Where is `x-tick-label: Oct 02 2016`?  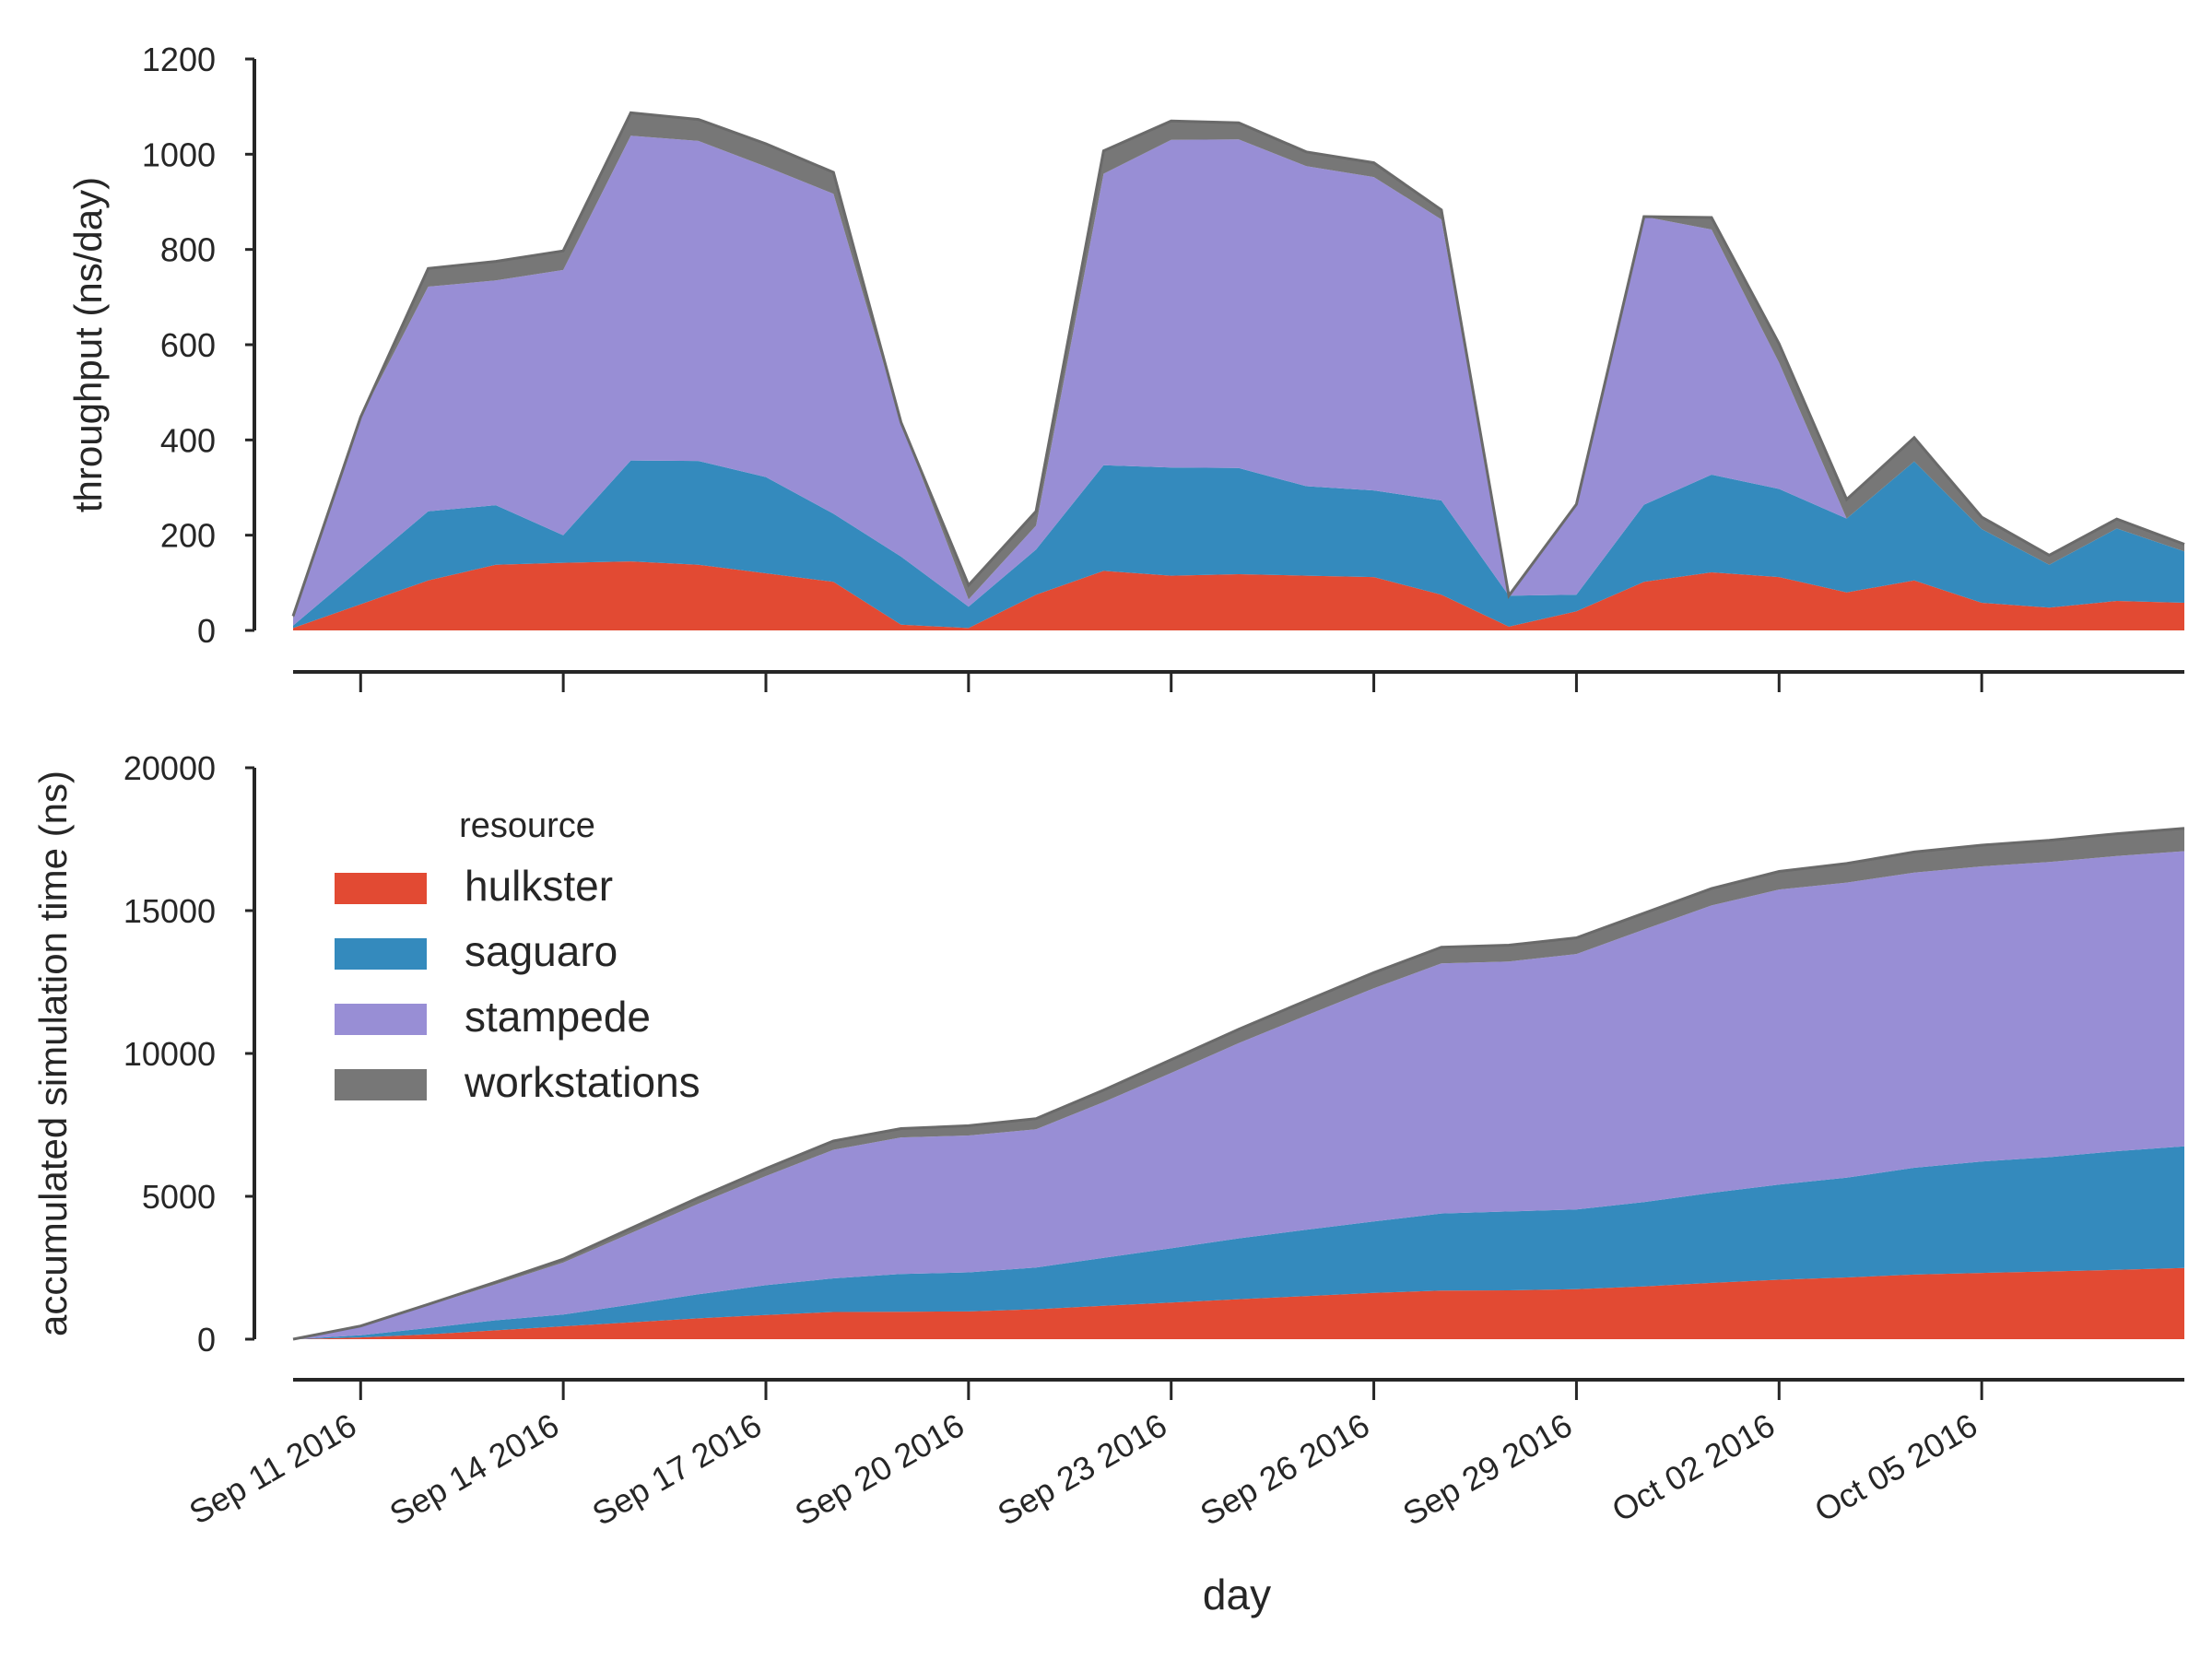 x-tick-label: Oct 02 2016 is located at coordinates (1693, 1467).